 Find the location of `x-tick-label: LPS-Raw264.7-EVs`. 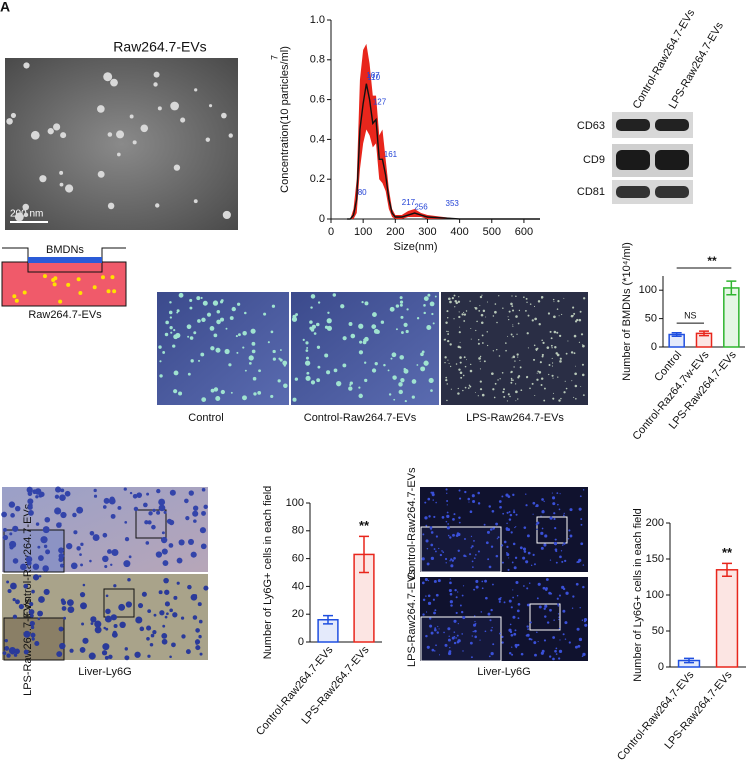

x-tick-label: LPS-Raw264.7-EVs is located at coordinates (335, 685).